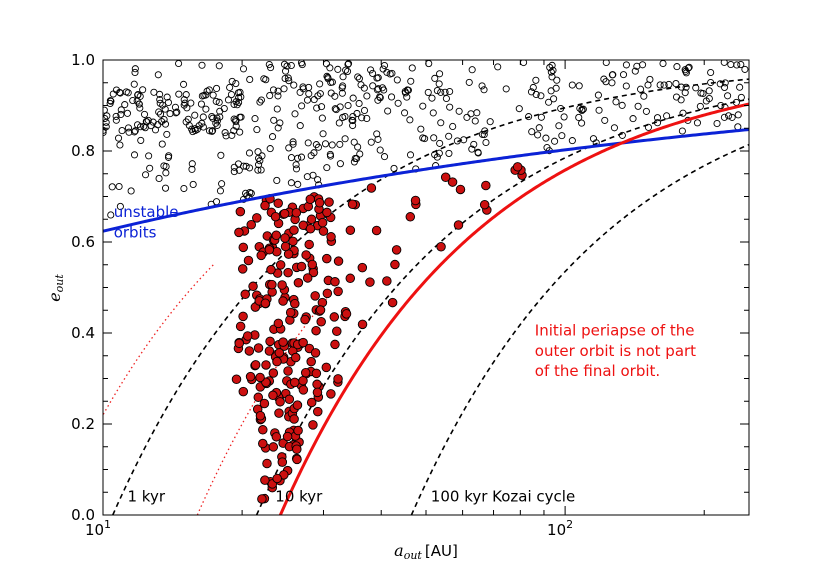 This screenshot has width=831, height=573. I want to click on x-tick-label: 101, so click(98, 528).